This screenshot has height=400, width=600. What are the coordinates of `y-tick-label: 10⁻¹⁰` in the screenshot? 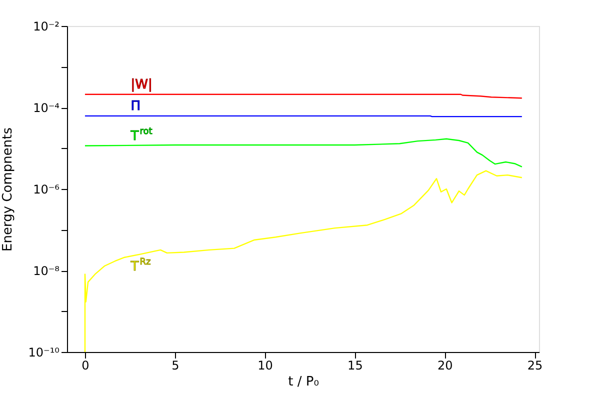 It's located at (44, 353).